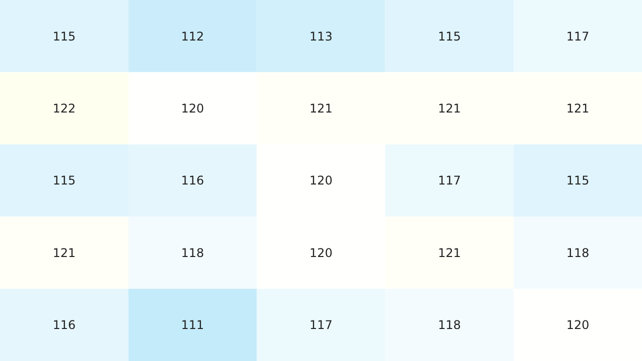  What do you see at coordinates (321, 36) in the screenshot?
I see `data-label: 113` at bounding box center [321, 36].